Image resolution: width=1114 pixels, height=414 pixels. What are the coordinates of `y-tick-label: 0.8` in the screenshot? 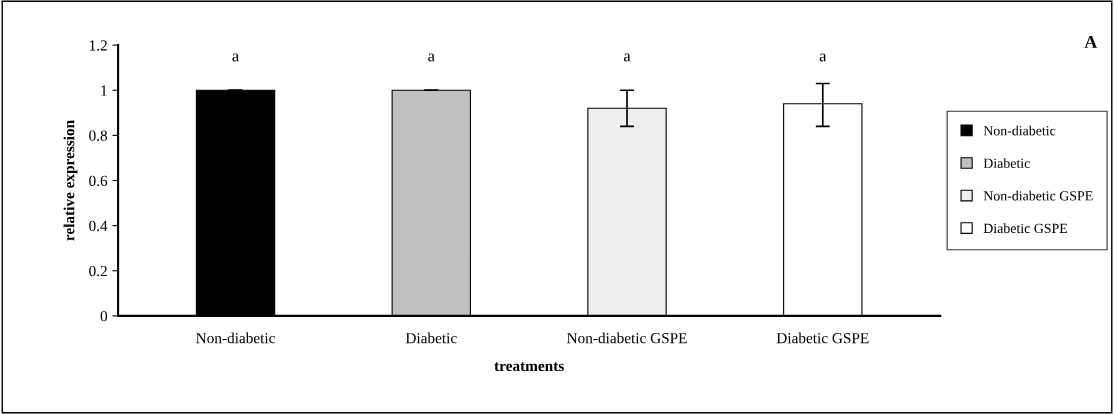 It's located at (98, 135).